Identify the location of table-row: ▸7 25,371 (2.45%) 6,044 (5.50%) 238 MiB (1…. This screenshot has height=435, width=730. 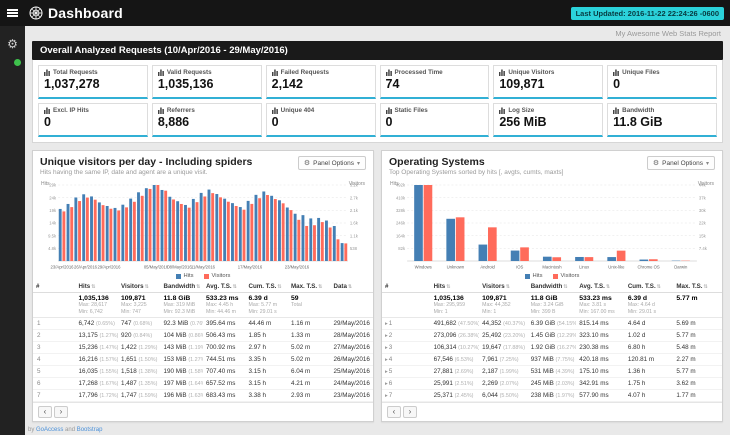
(552, 396).